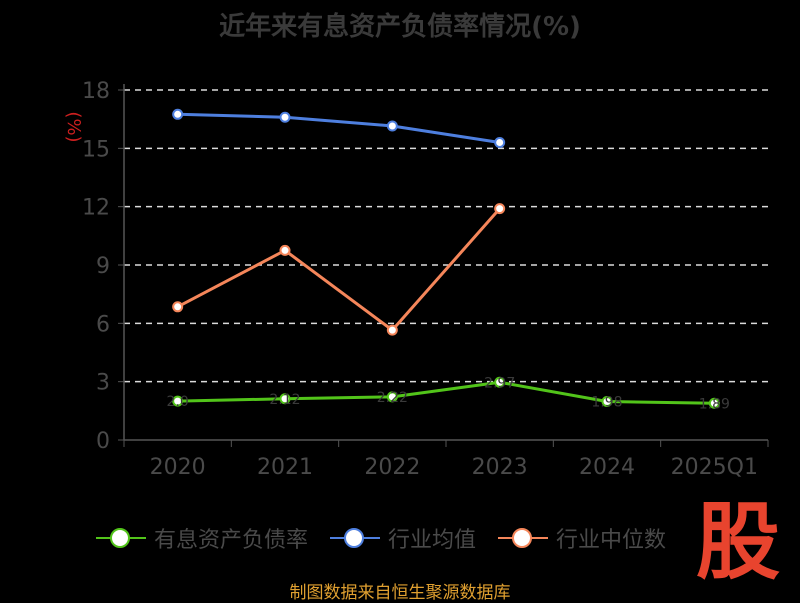  I want to click on data-label: 2.12, so click(284, 400).